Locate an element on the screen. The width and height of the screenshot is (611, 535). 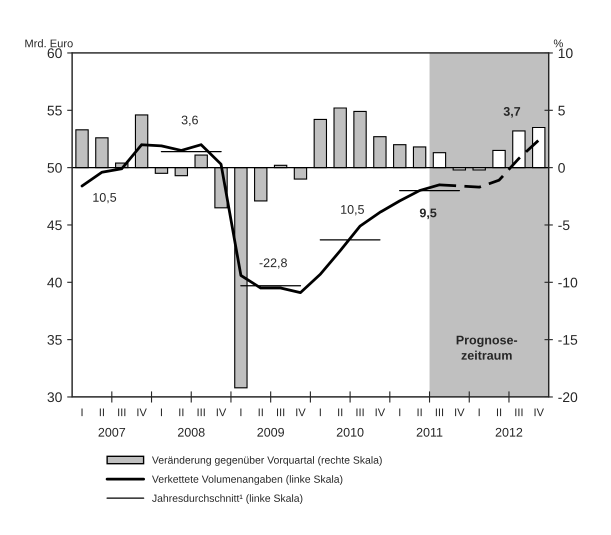
y2-tick-label: 10 is located at coordinates (565, 53).